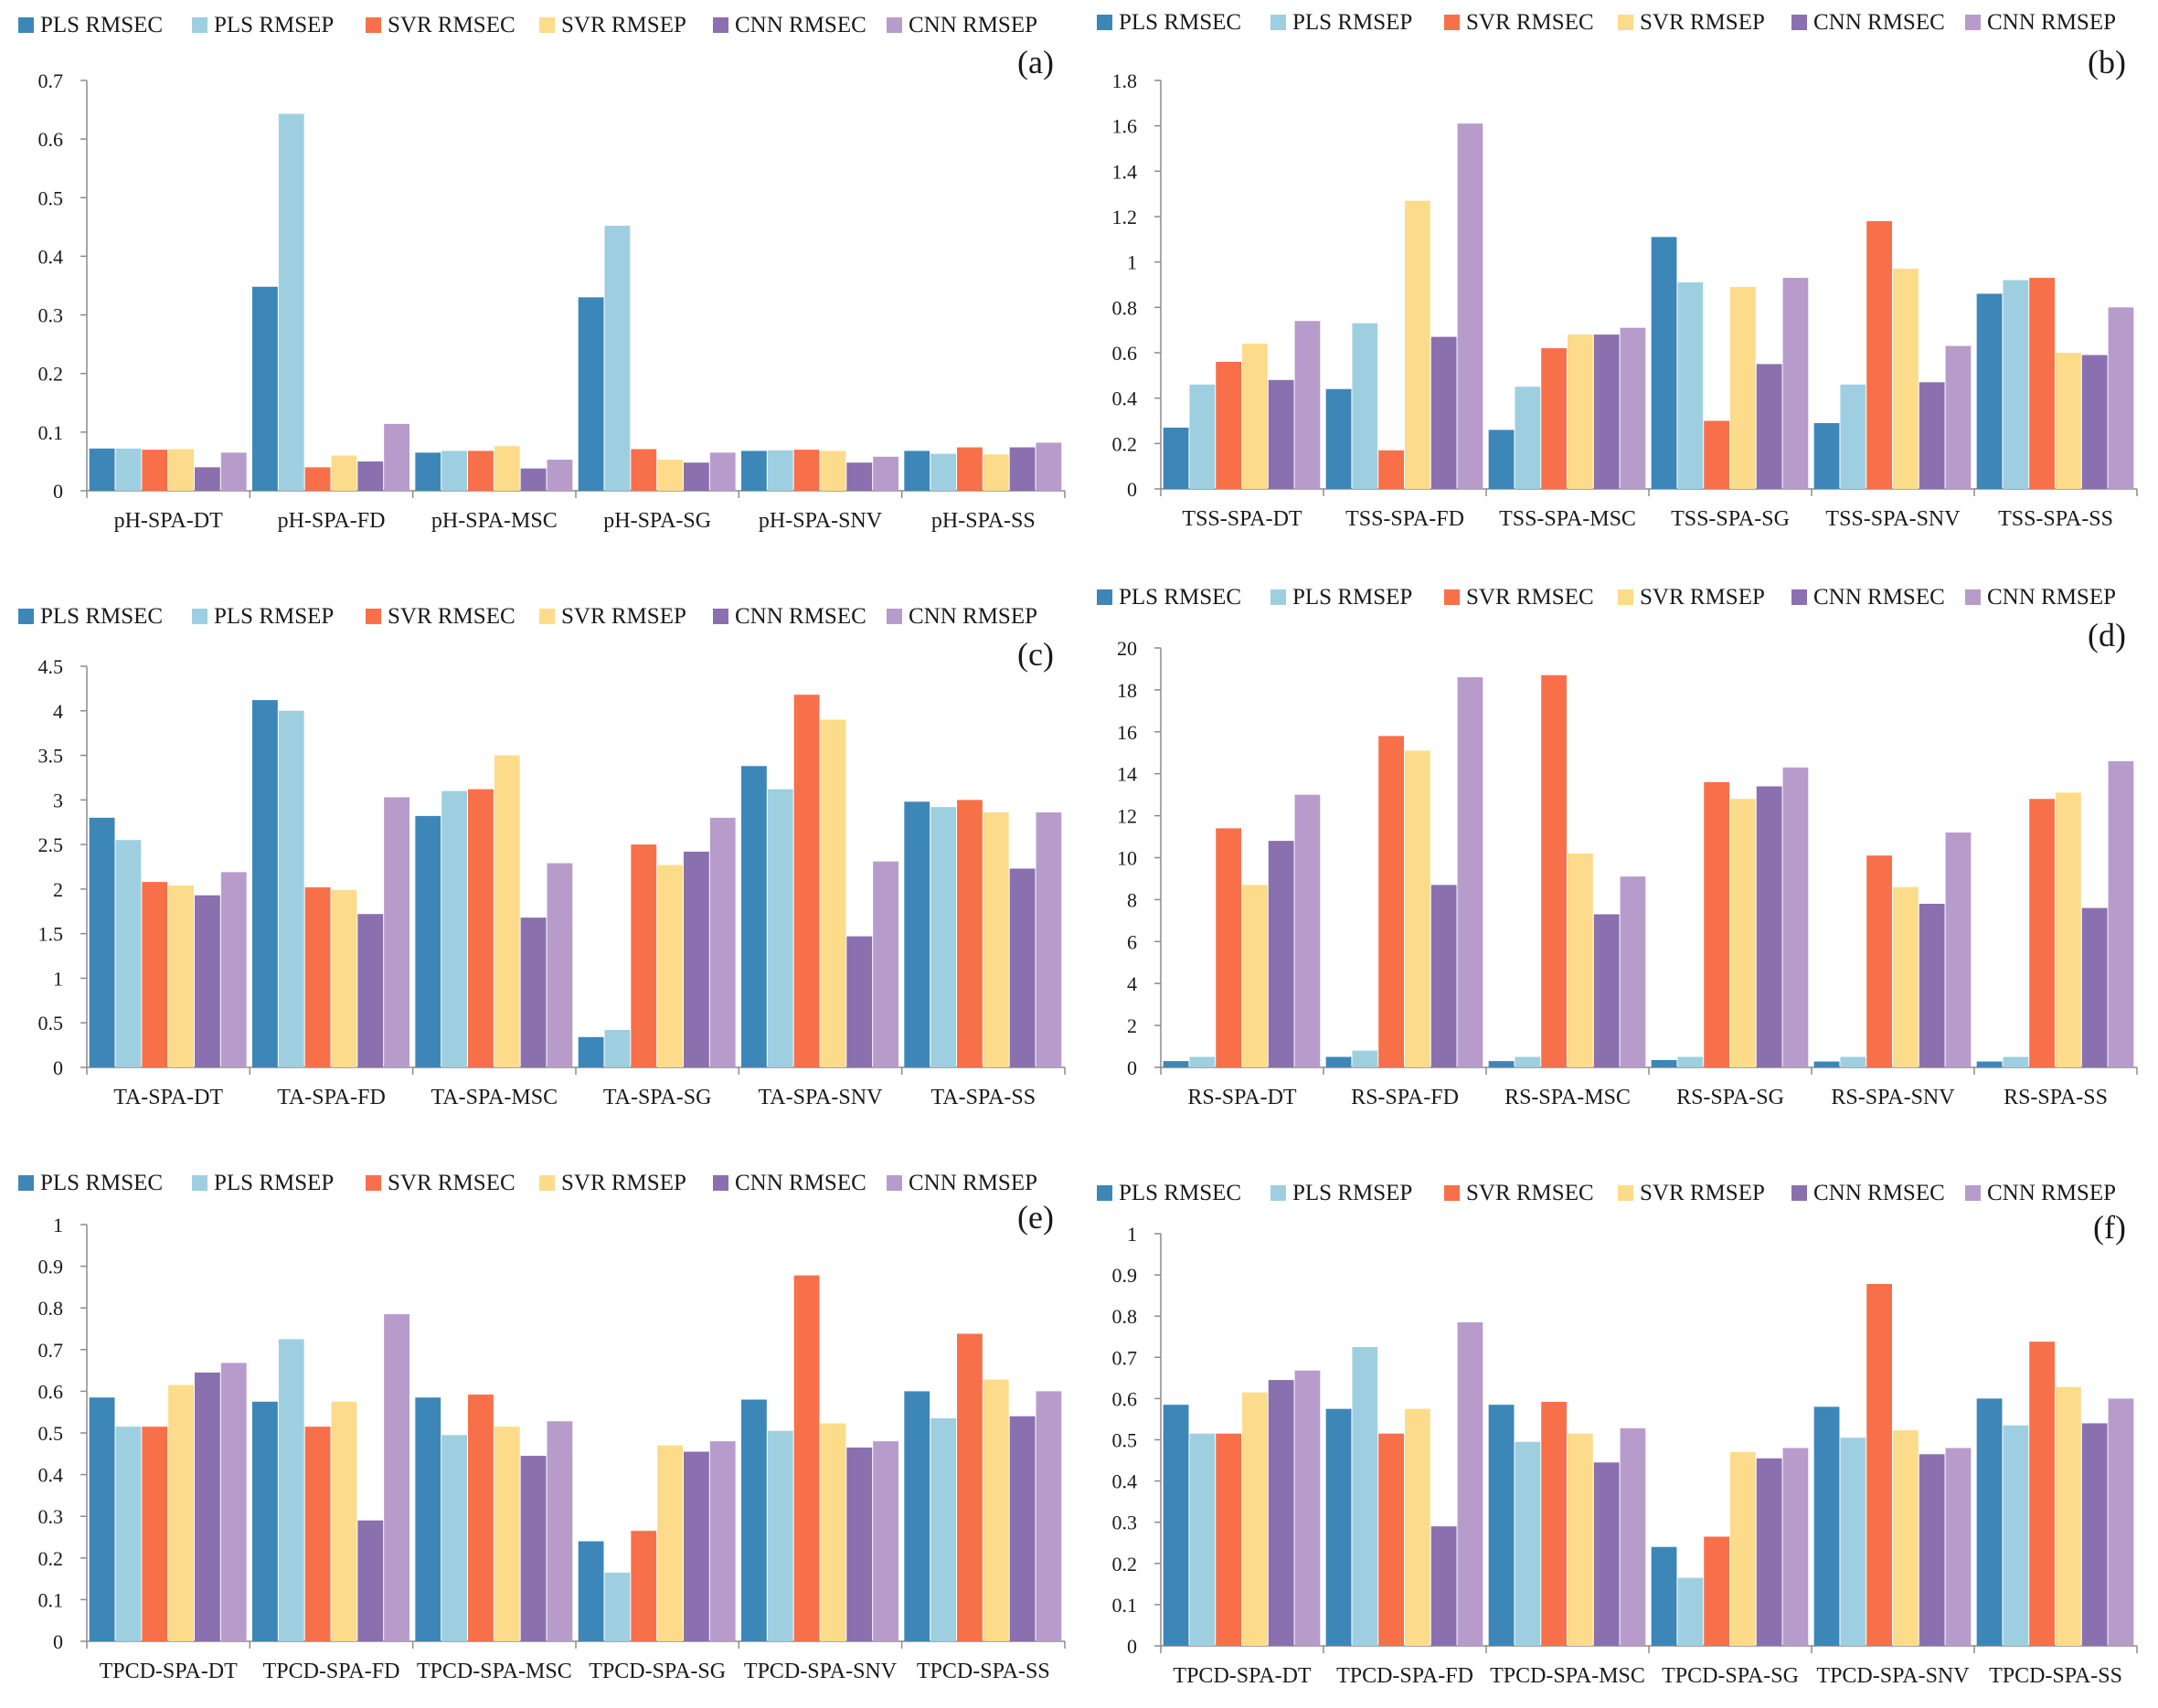 This screenshot has width=2158, height=1708. What do you see at coordinates (1036, 62) in the screenshot?
I see `panel-label: (a)` at bounding box center [1036, 62].